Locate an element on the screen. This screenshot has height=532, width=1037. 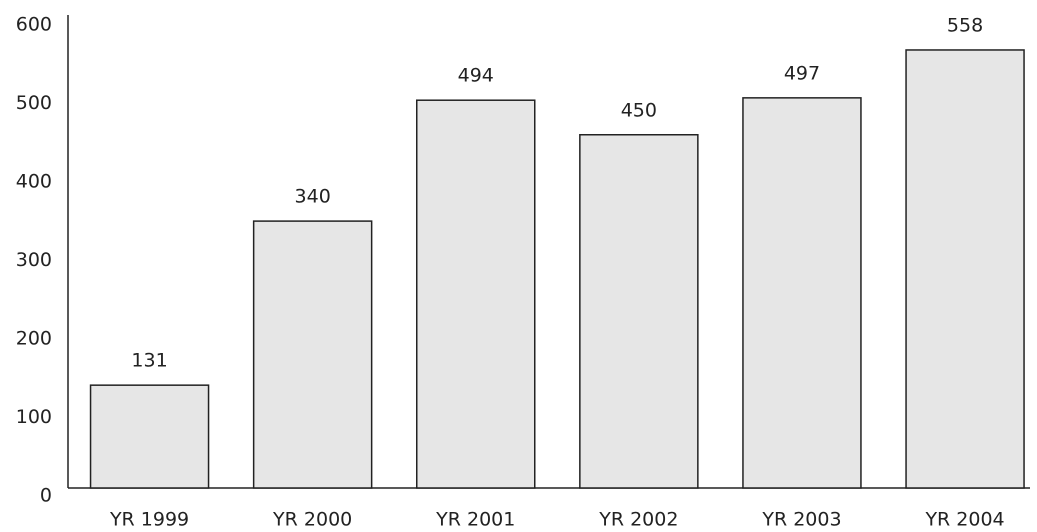
y-tick-label: 200 is located at coordinates (34, 339).